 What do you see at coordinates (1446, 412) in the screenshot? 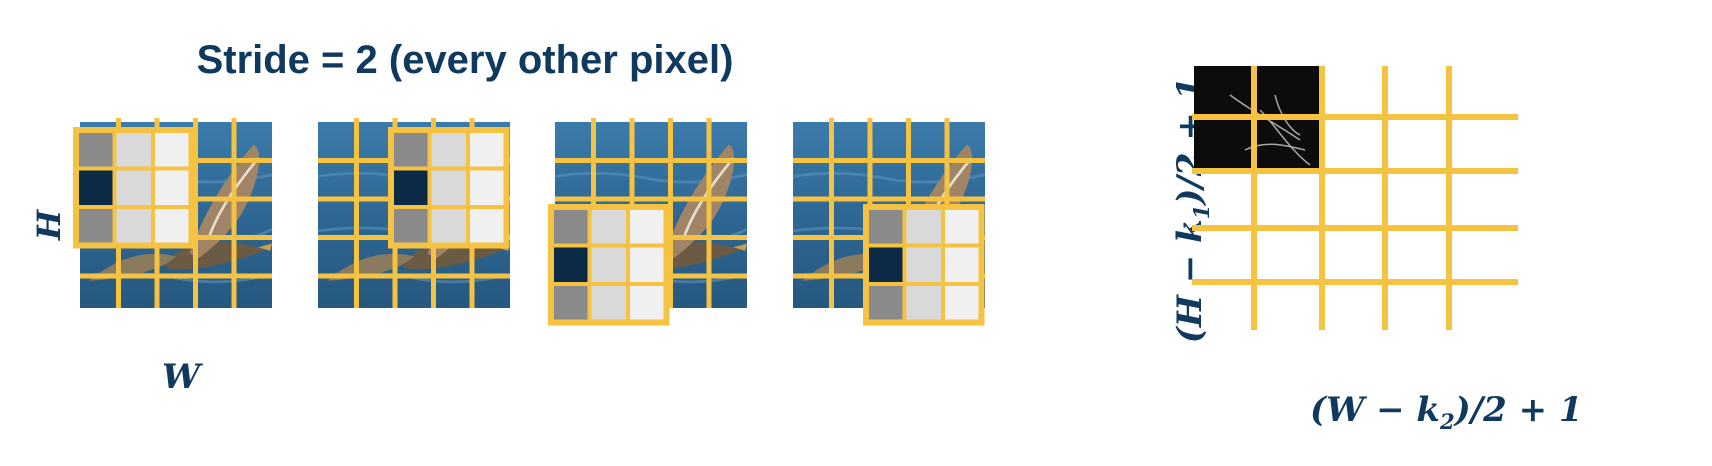
I see `output-width-formula: (W − k2)/2 + 1` at bounding box center [1446, 412].